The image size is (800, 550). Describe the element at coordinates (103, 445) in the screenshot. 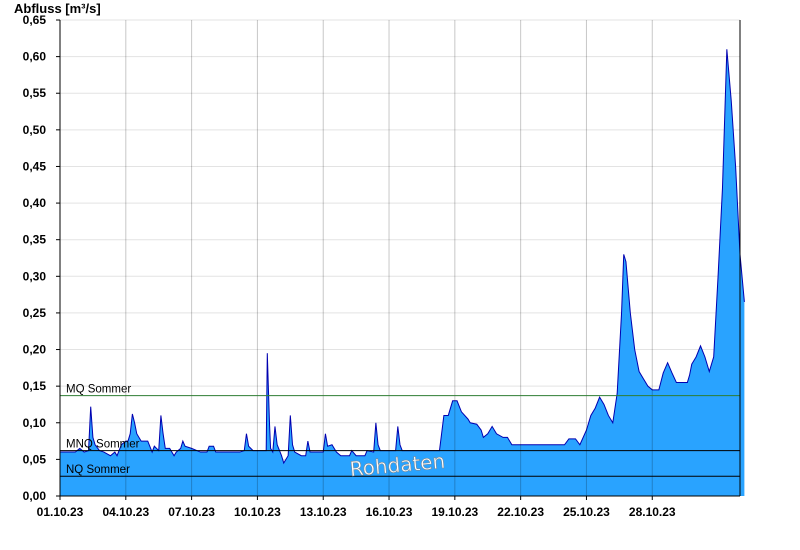

I see `reference-line-label: MNQ Sommer` at that location.